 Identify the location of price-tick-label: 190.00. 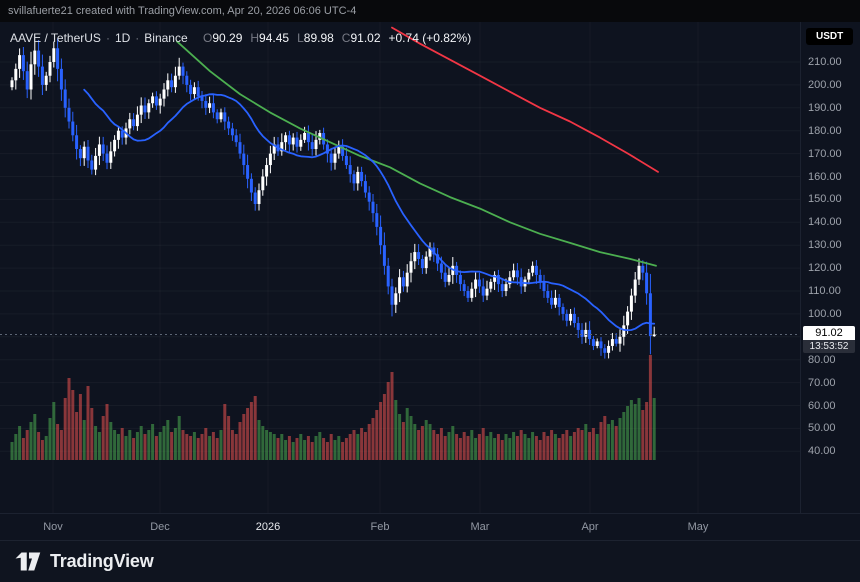
(825, 107).